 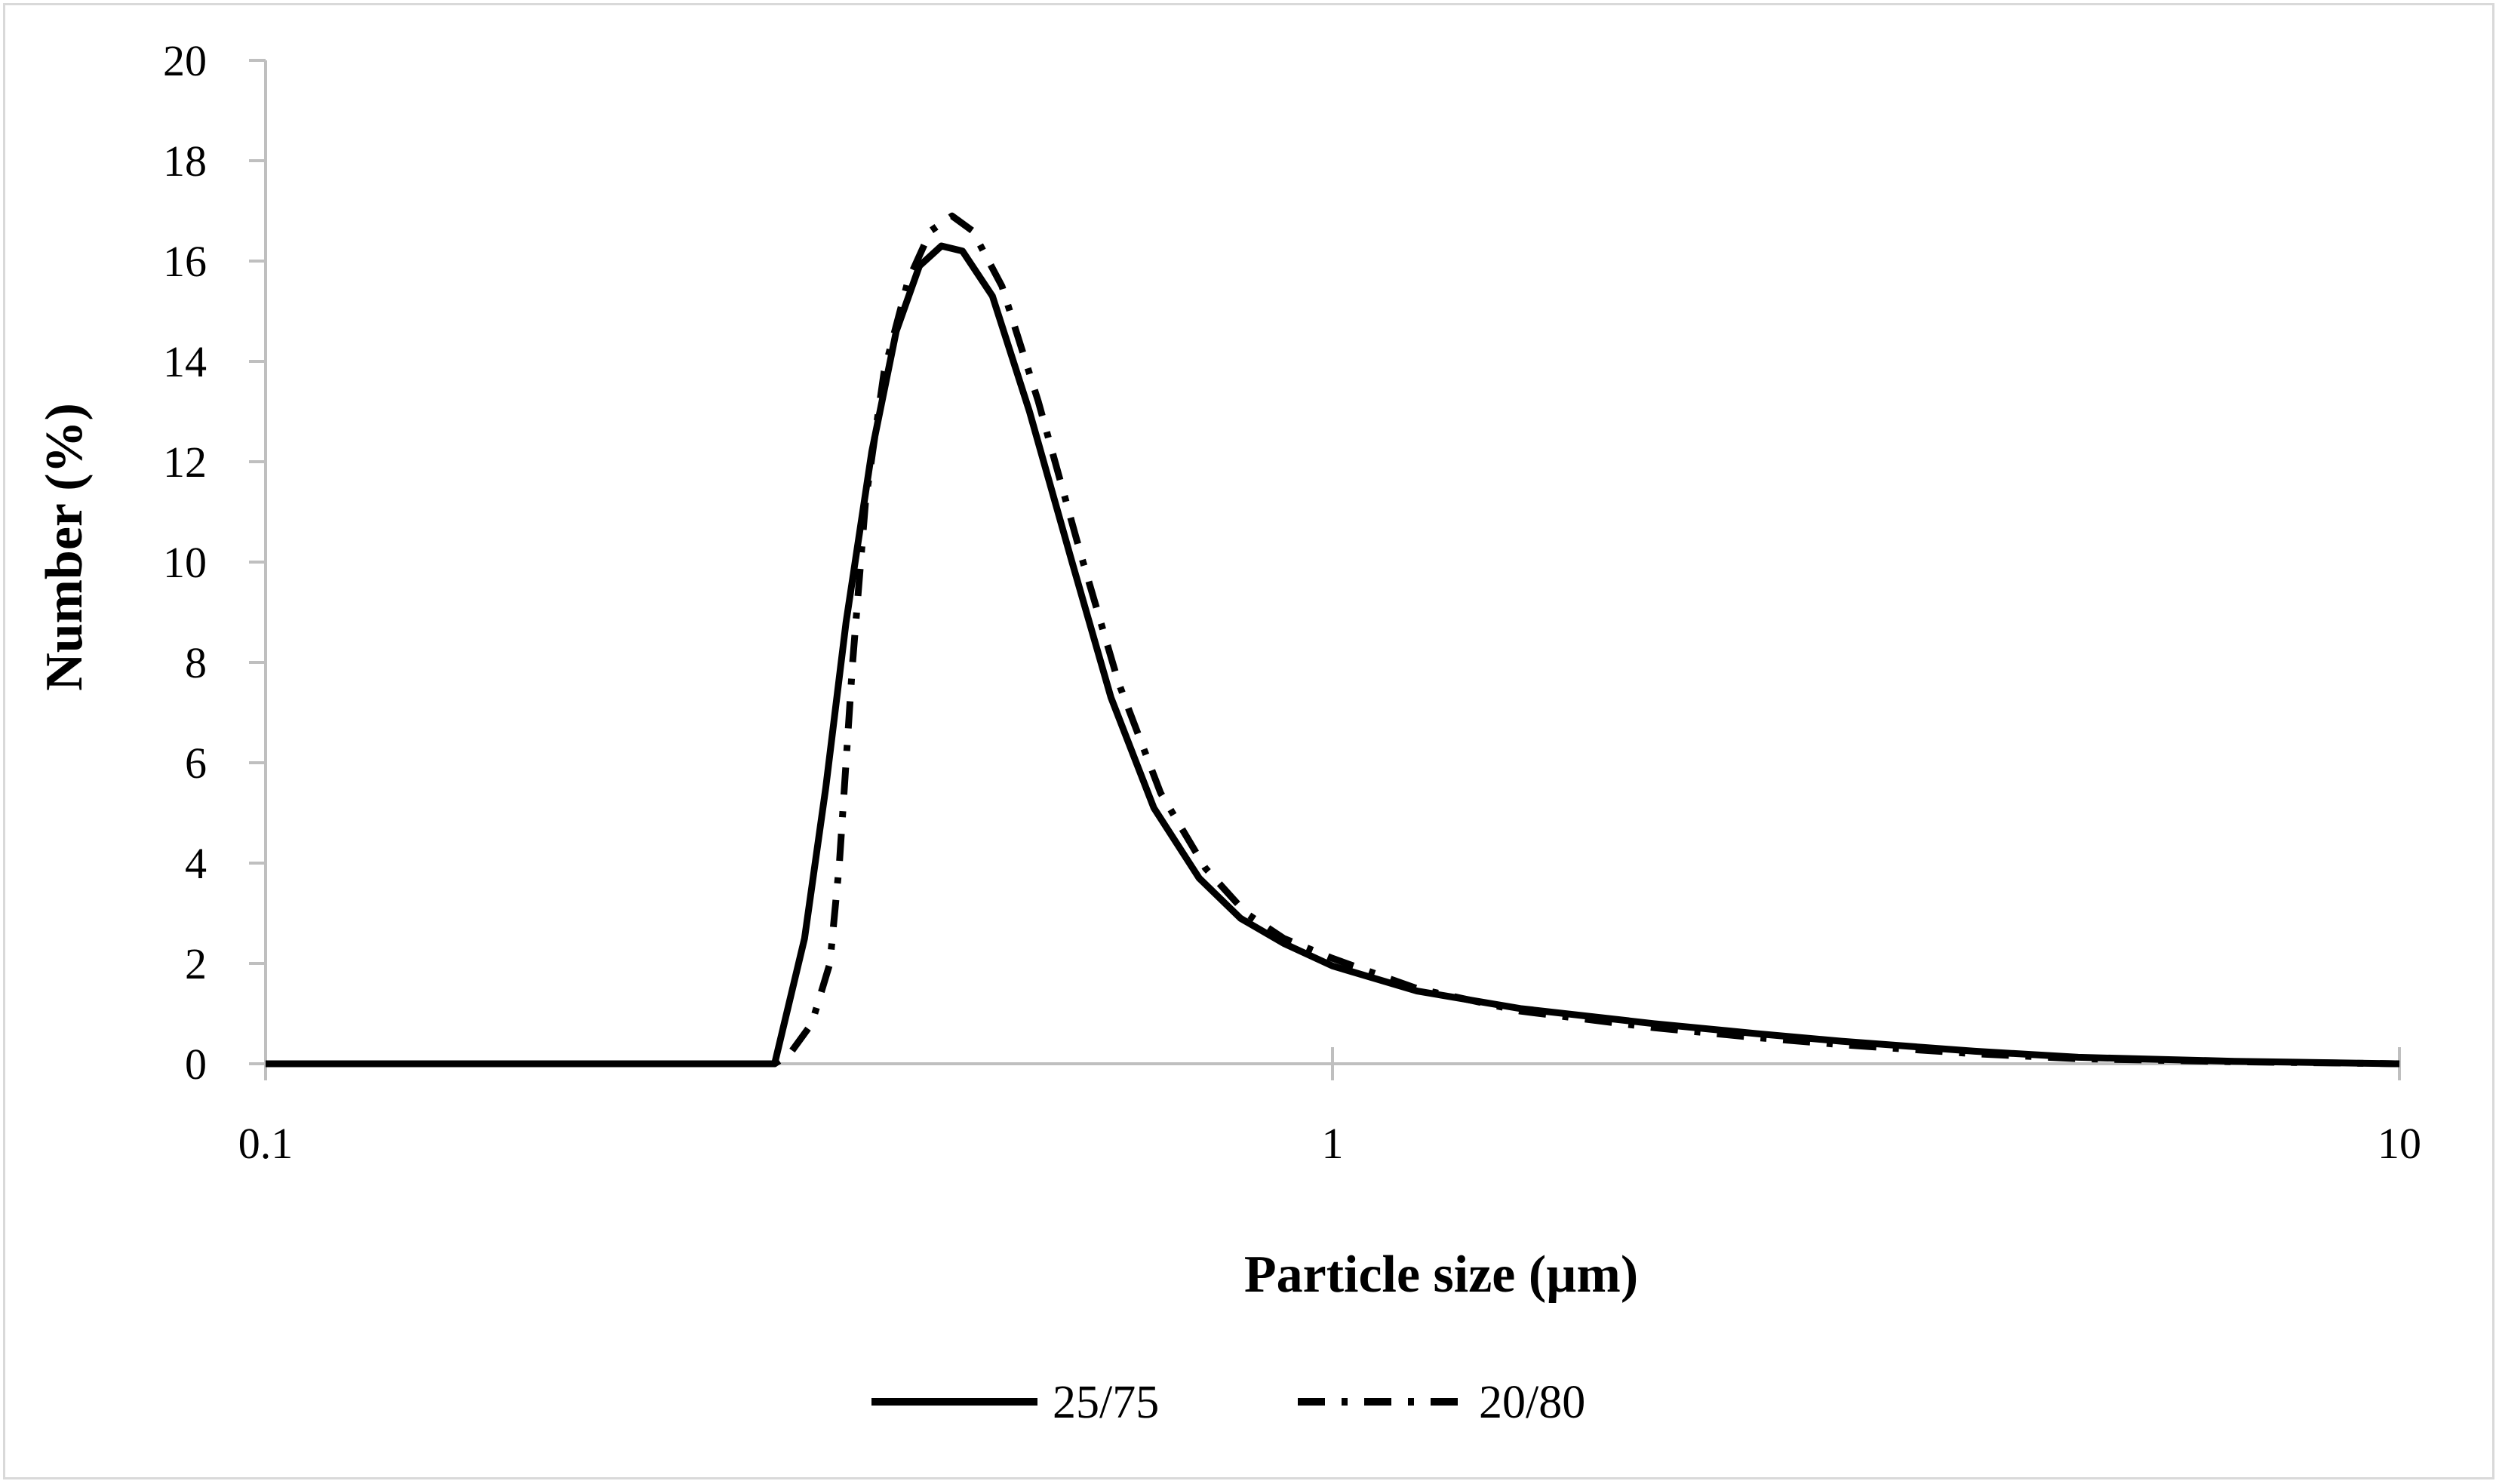 I want to click on y-tick-label: 2, so click(x=196, y=963).